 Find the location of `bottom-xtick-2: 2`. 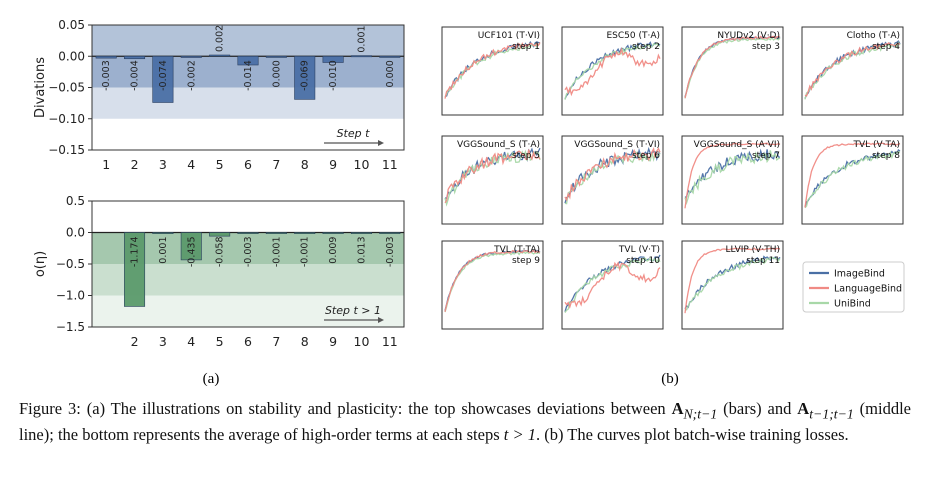

bottom-xtick-2: 2 is located at coordinates (135, 341).